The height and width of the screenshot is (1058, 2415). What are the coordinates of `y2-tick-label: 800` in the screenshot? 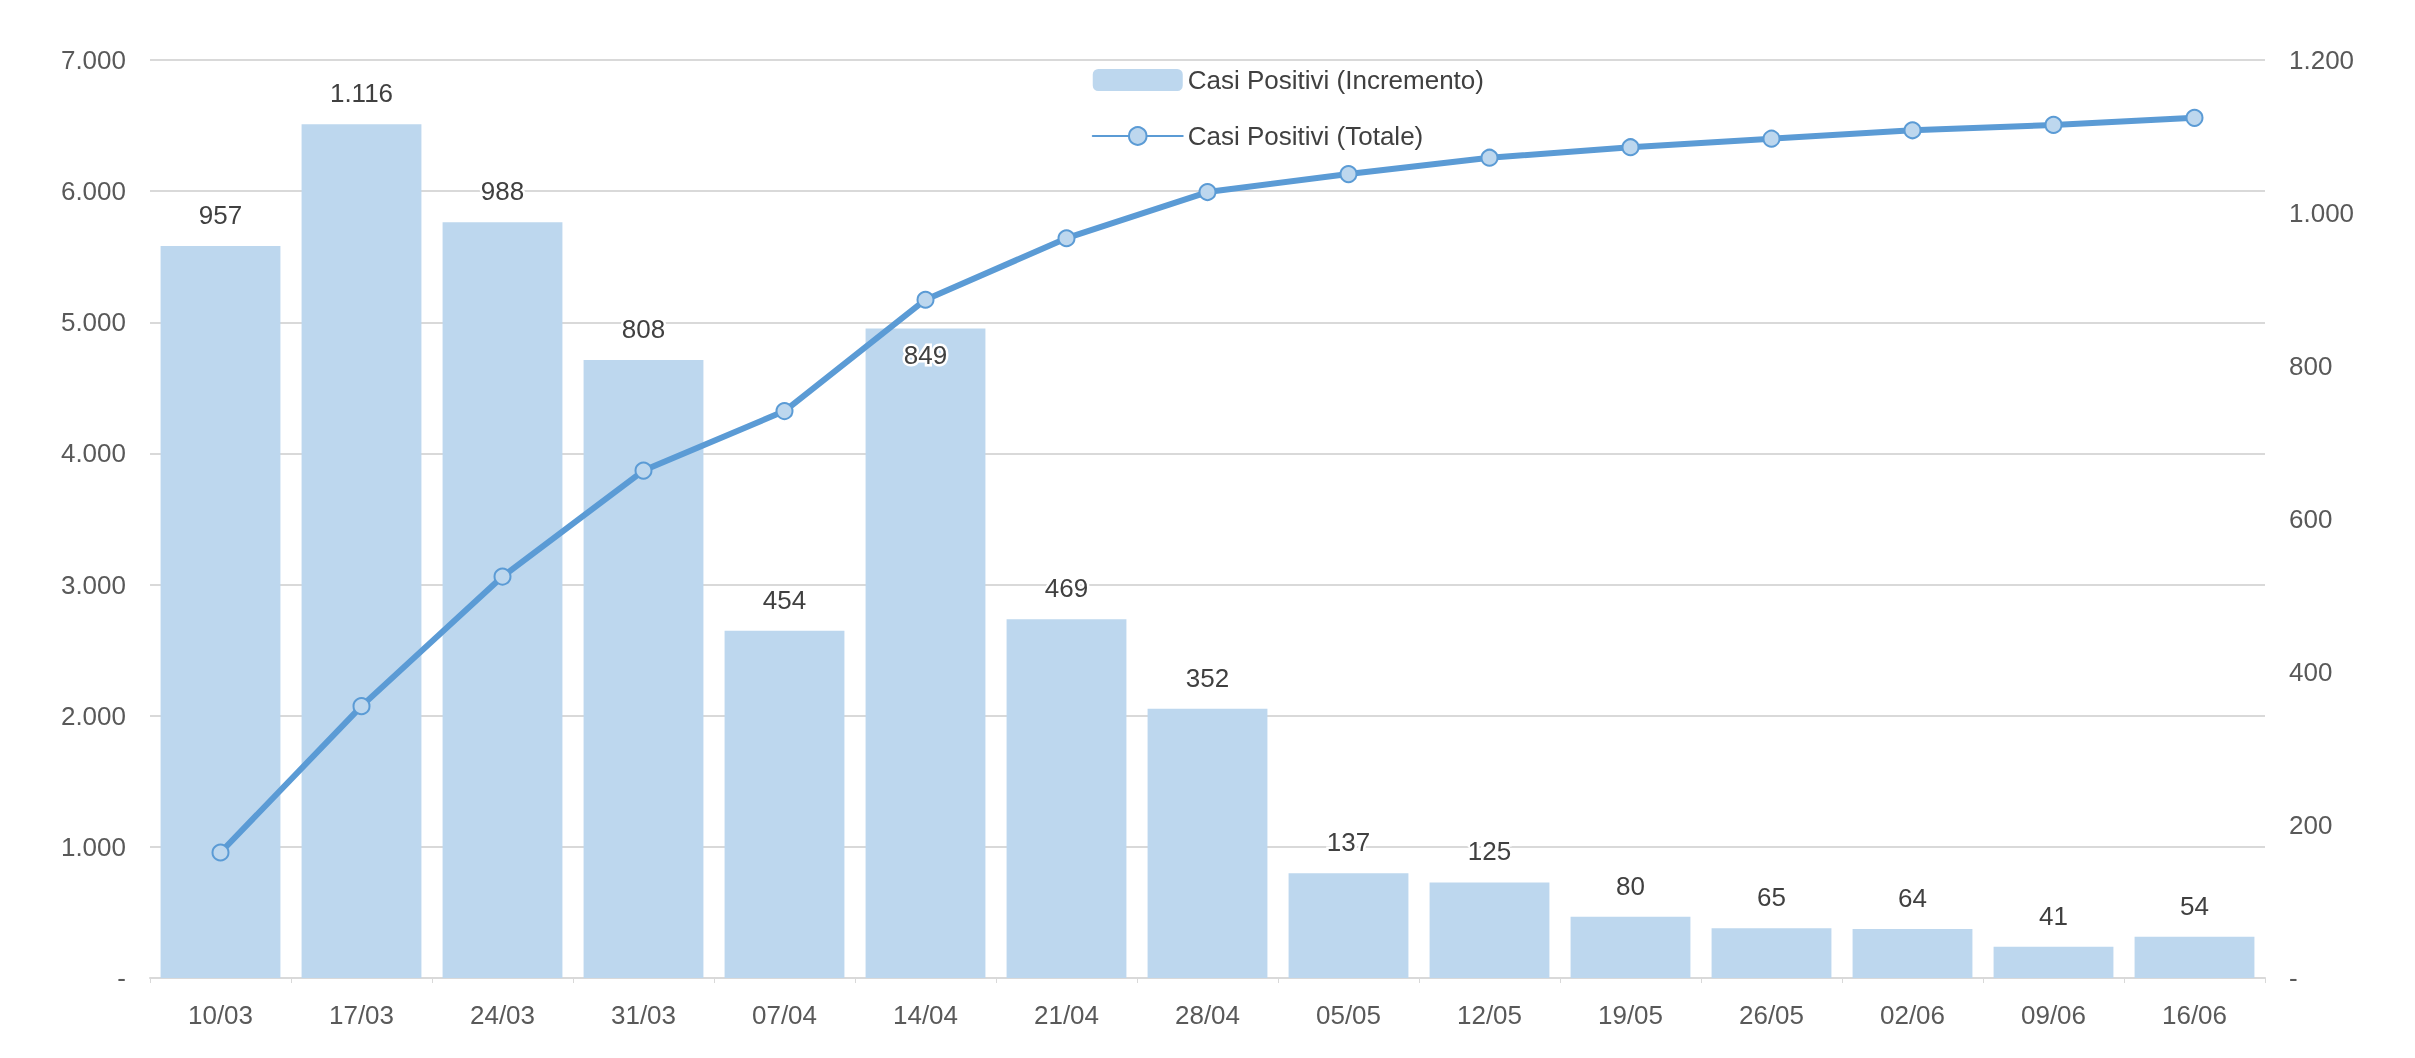 It's located at (2311, 366).